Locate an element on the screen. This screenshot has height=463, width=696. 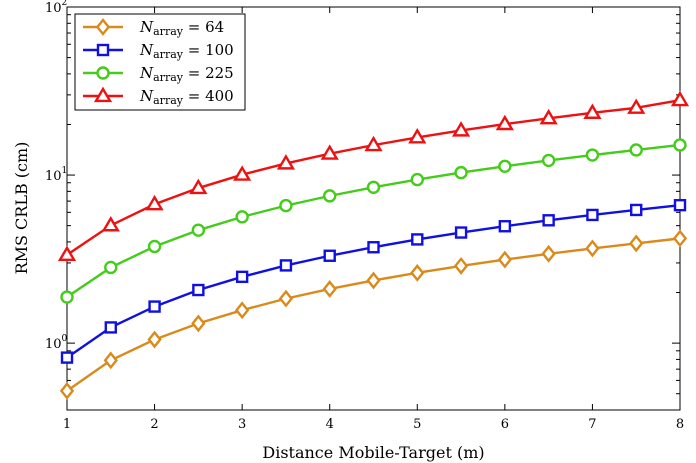
x-tick-label: 4 is located at coordinates (330, 424).